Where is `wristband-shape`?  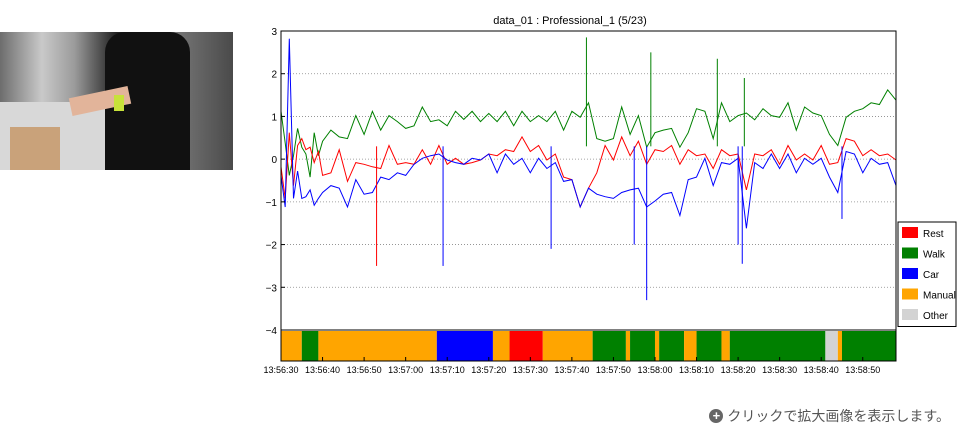 wristband-shape is located at coordinates (119, 103).